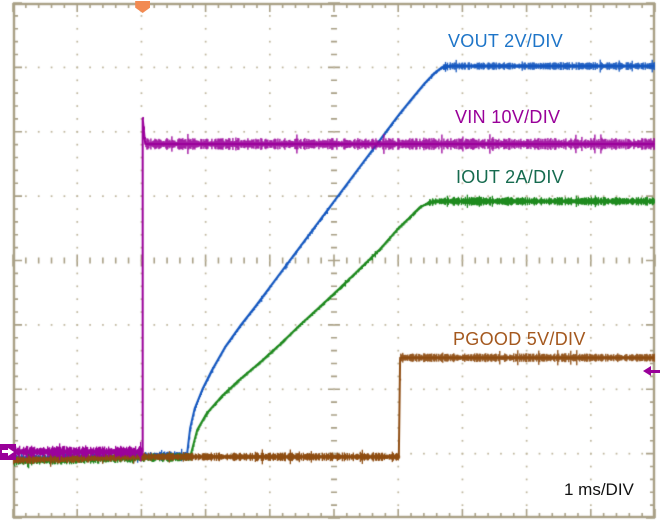 Image resolution: width=664 pixels, height=522 pixels. I want to click on left-arrow-icon, so click(647, 371).